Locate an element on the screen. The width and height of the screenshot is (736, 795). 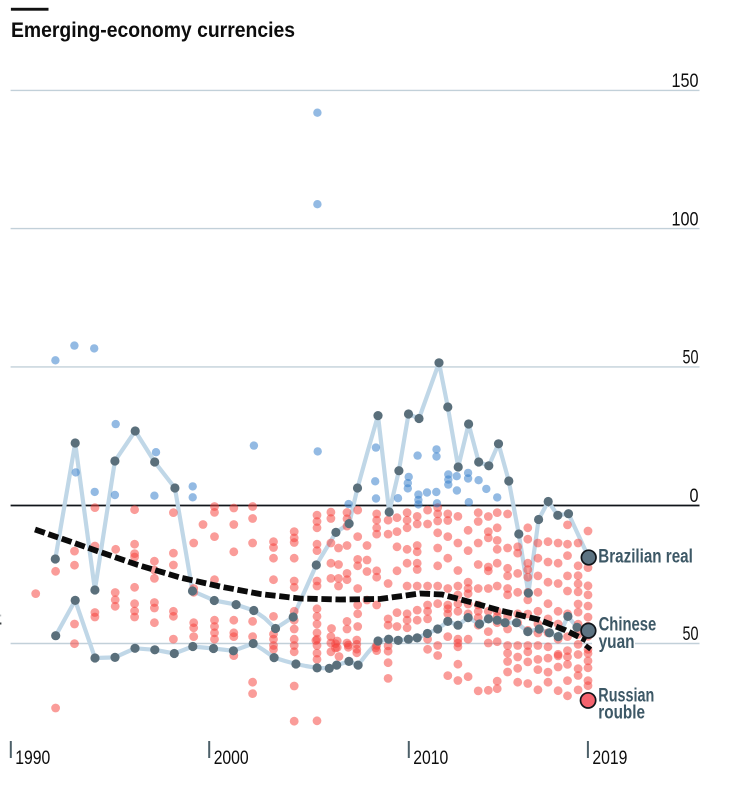
svg-text: 150 is located at coordinates (685, 81).